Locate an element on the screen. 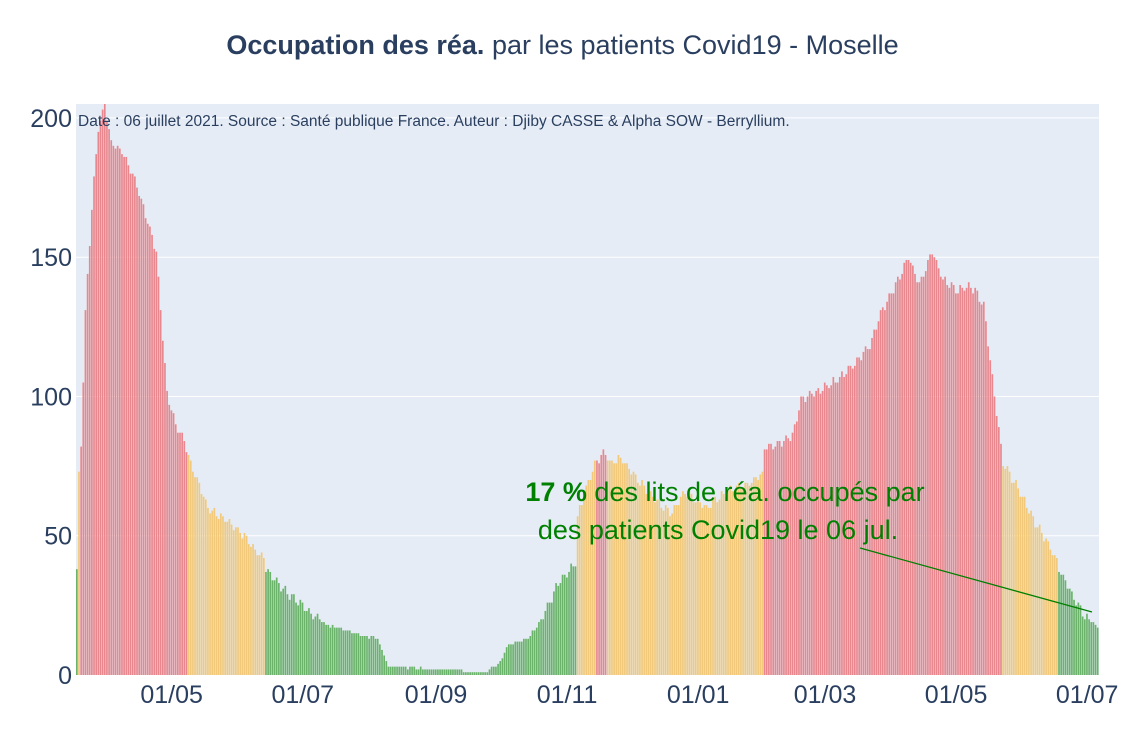 This screenshot has width=1125, height=750. chart-title-bold: Occupation des réa. is located at coordinates (355, 45).